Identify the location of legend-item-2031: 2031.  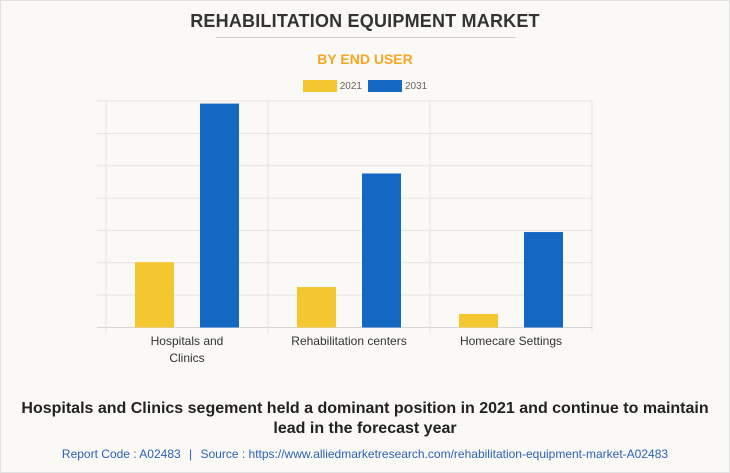
(397, 86).